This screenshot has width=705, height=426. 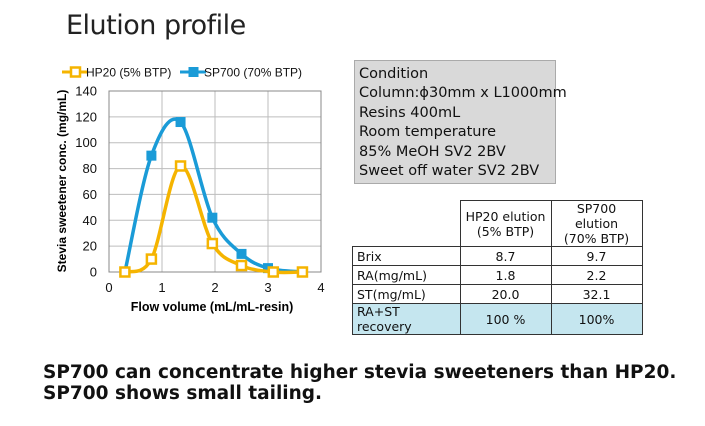 What do you see at coordinates (161, 287) in the screenshot?
I see `x-tick-label: 1` at bounding box center [161, 287].